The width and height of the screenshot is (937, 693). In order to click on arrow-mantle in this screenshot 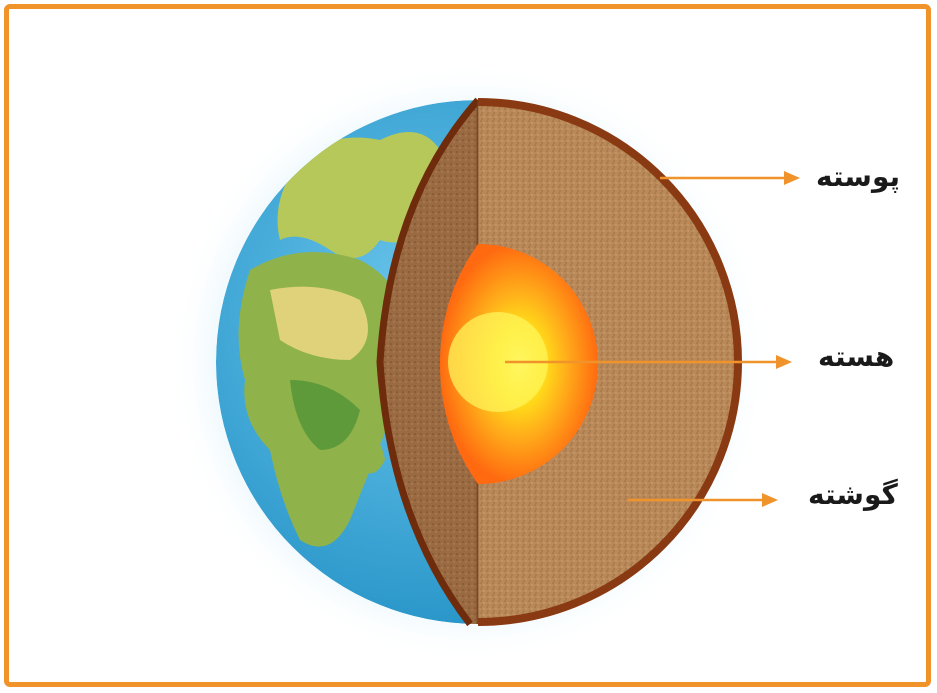, I will do `click(703, 500)`.